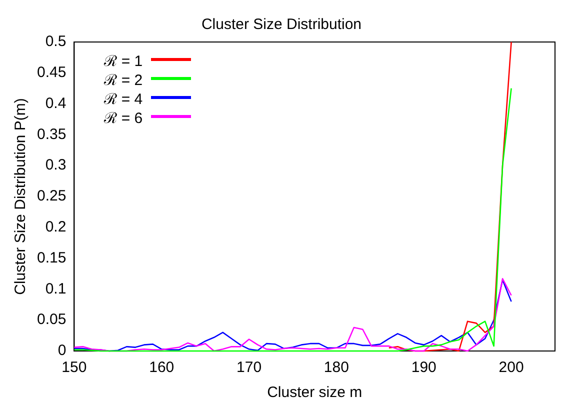 The width and height of the screenshot is (573, 414). Describe the element at coordinates (51, 196) in the screenshot. I see `y-tick-label: 0.25` at that location.